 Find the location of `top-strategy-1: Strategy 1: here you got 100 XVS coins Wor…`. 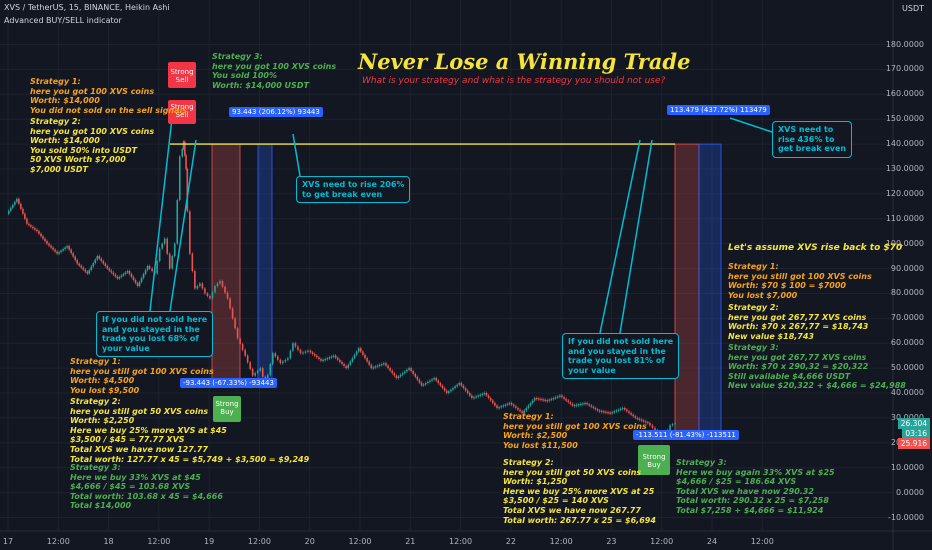

top-strategy-1: Strategy 1: here you got 100 XVS coins Wor… is located at coordinates (109, 96).